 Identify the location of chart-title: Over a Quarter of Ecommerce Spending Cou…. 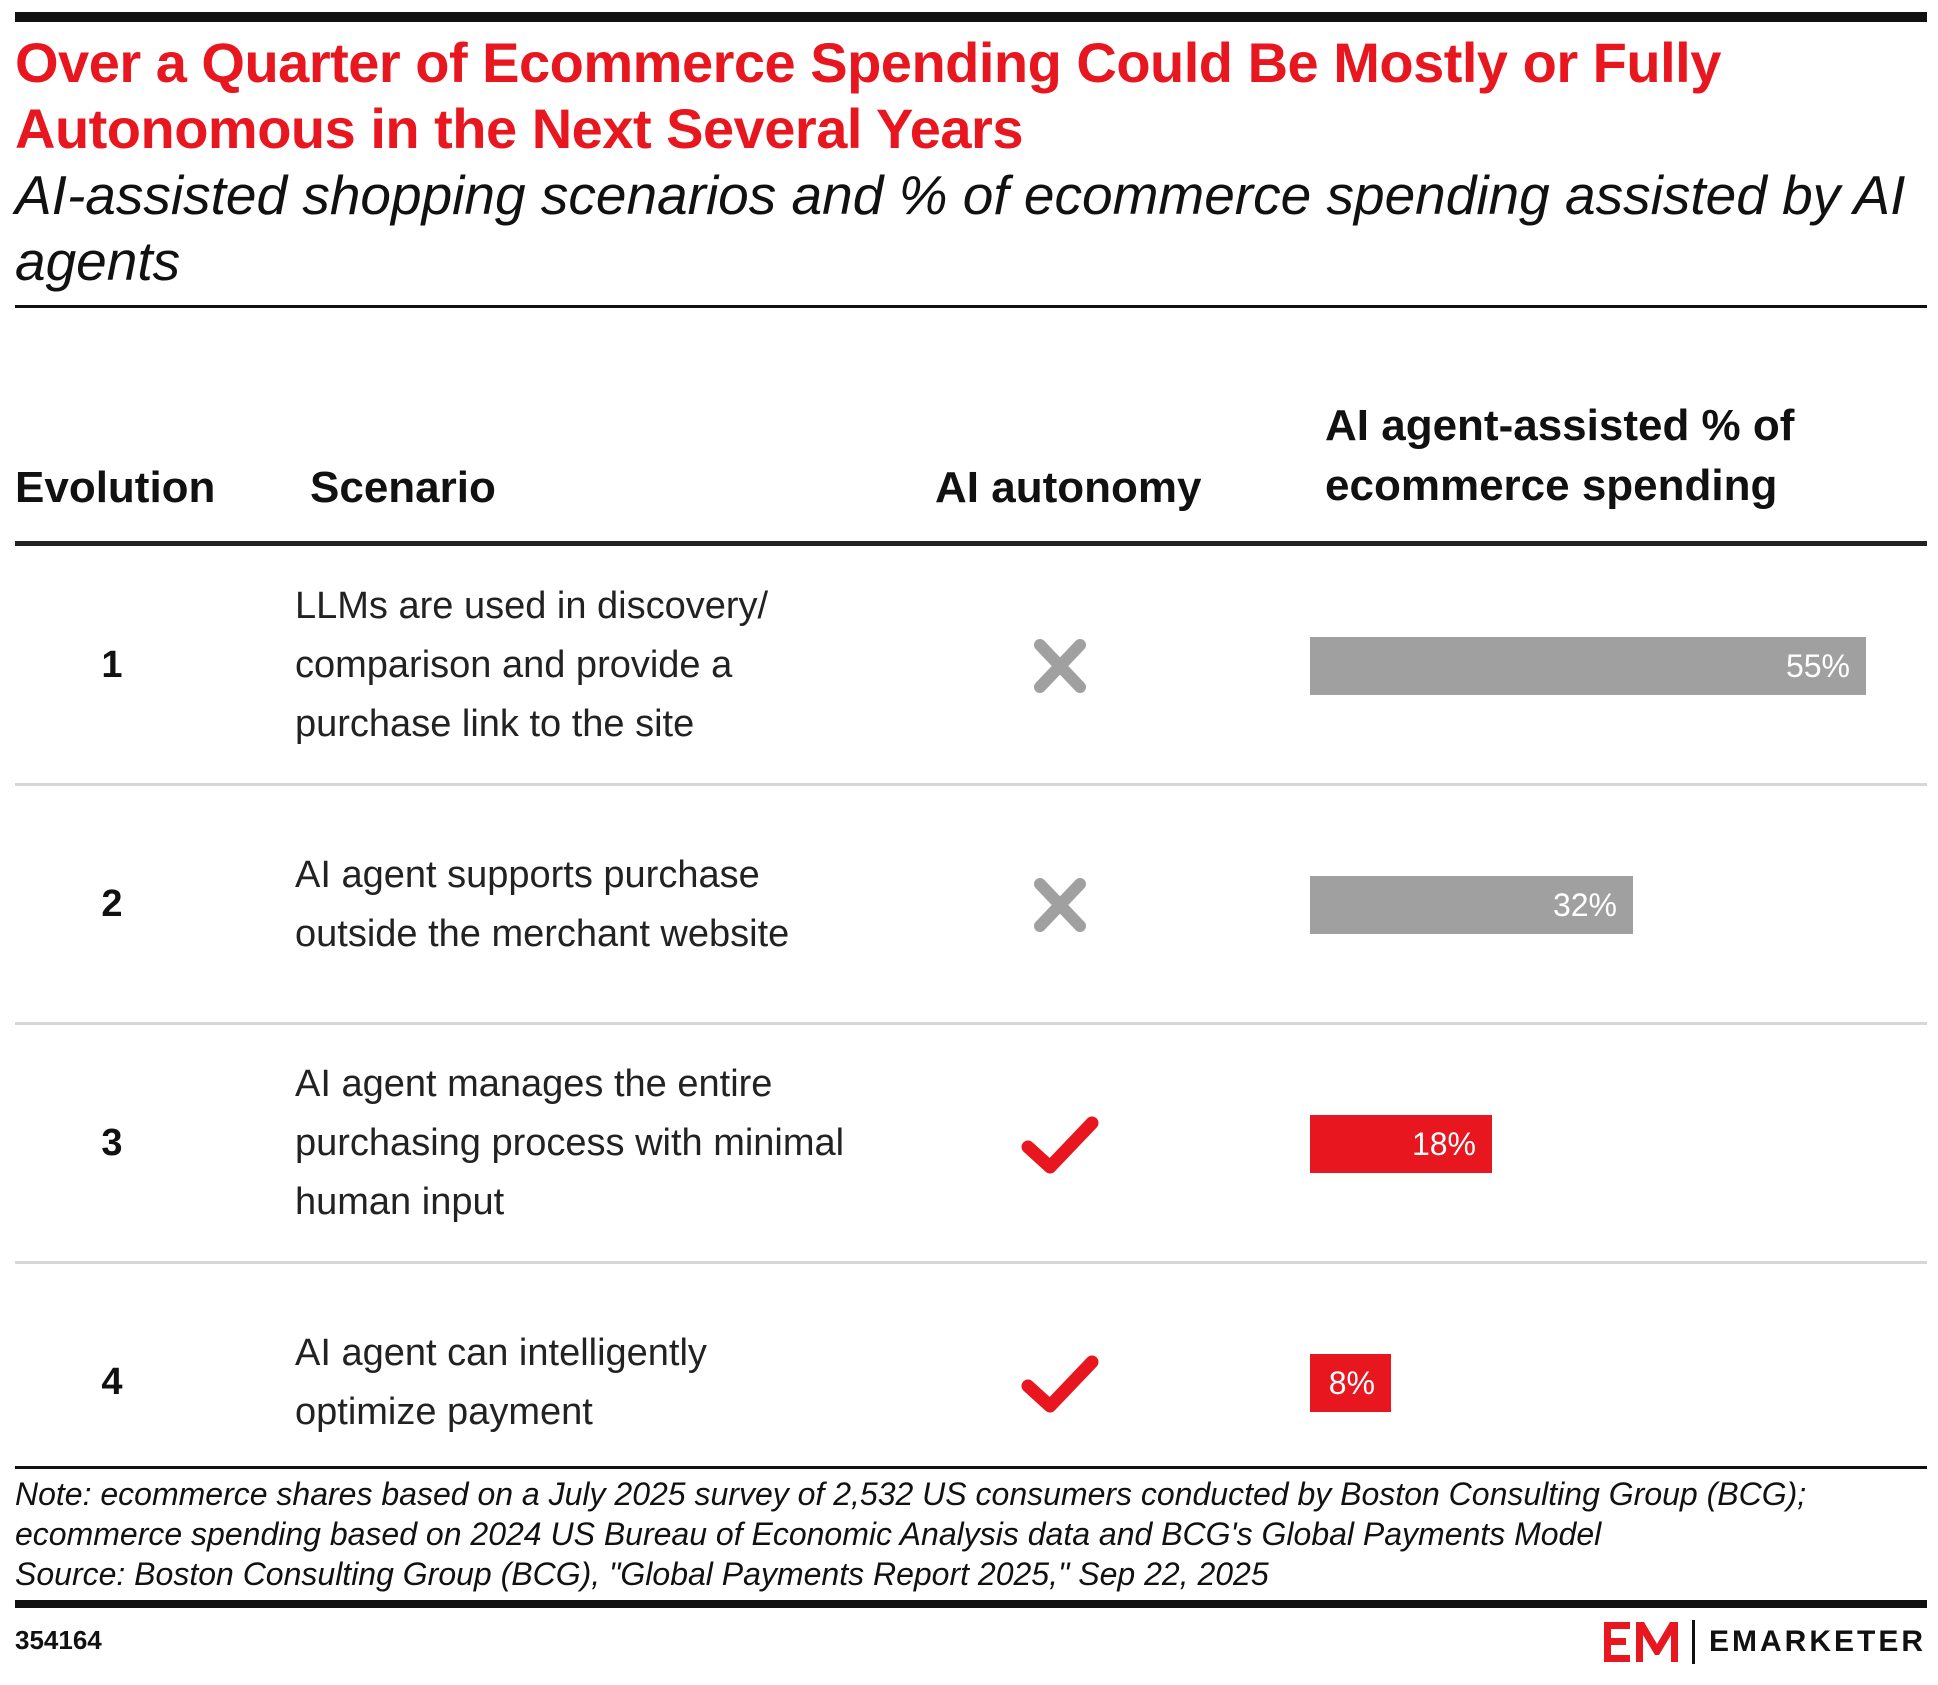
(868, 95).